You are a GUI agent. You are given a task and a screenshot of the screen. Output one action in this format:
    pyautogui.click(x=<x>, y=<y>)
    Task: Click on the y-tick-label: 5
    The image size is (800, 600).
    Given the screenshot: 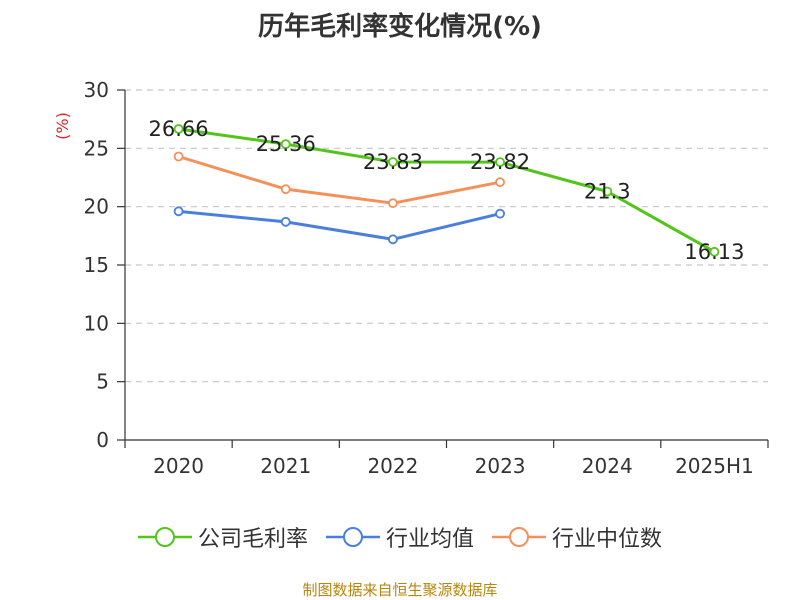 What is the action you would take?
    pyautogui.click(x=102, y=382)
    